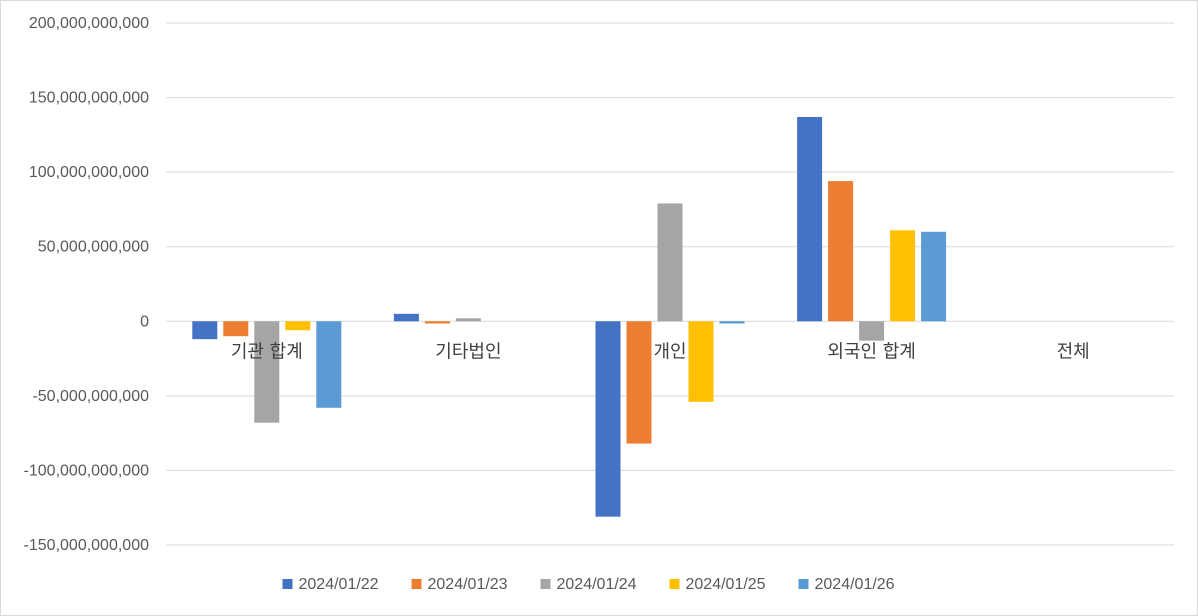  What do you see at coordinates (90, 396) in the screenshot?
I see `y-tick-label: -50,000,000,000` at bounding box center [90, 396].